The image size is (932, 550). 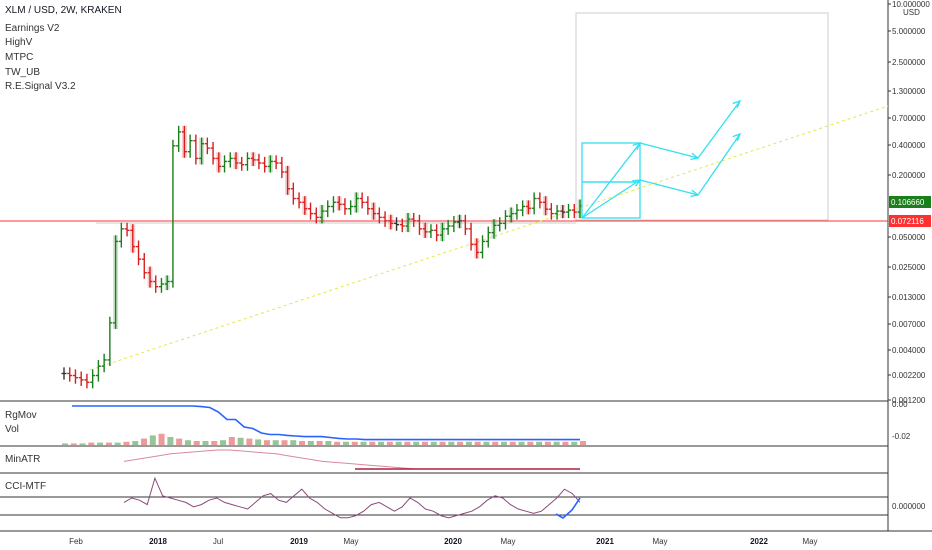 What do you see at coordinates (900, 404) in the screenshot?
I see `rgmov-tick-label: 0.00` at bounding box center [900, 404].